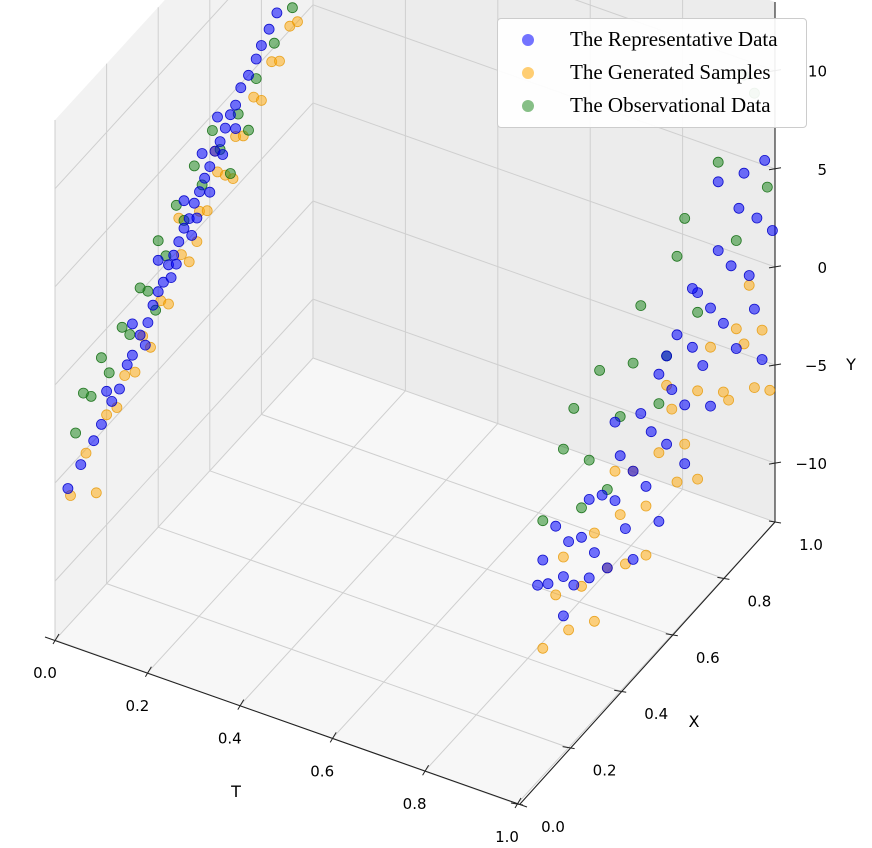 The image size is (872, 848). I want to click on y-tick-label: 0, so click(822, 268).